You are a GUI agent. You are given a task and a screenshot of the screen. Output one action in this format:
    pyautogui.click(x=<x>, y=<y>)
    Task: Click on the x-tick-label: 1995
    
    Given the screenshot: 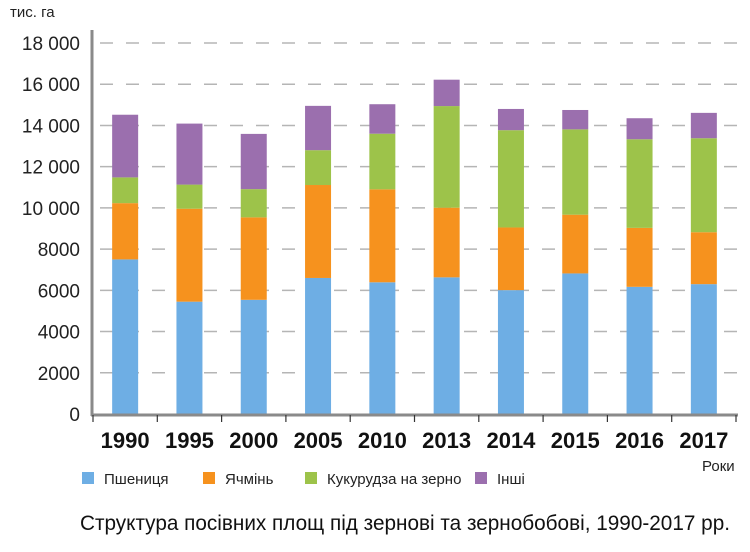 What is the action you would take?
    pyautogui.click(x=189, y=440)
    